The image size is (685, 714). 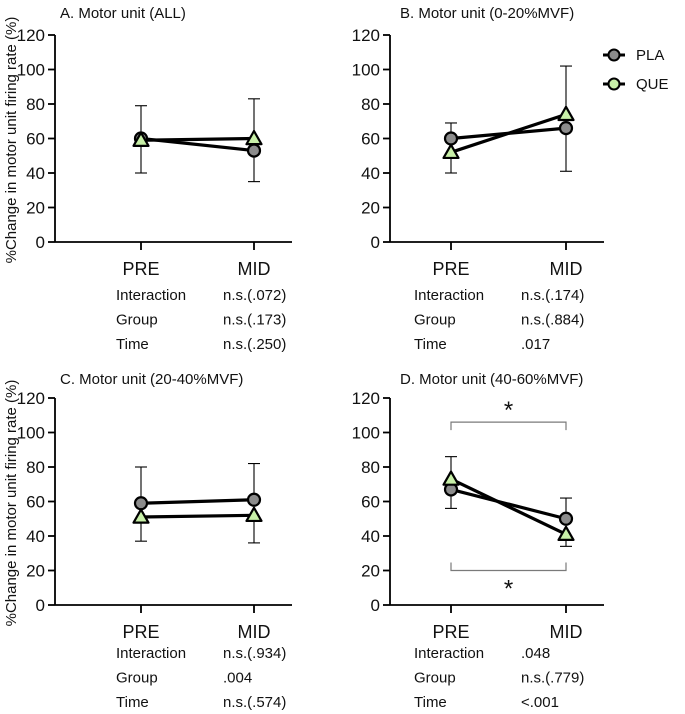 What do you see at coordinates (237, 678) in the screenshot?
I see `stat-value: .004` at bounding box center [237, 678].